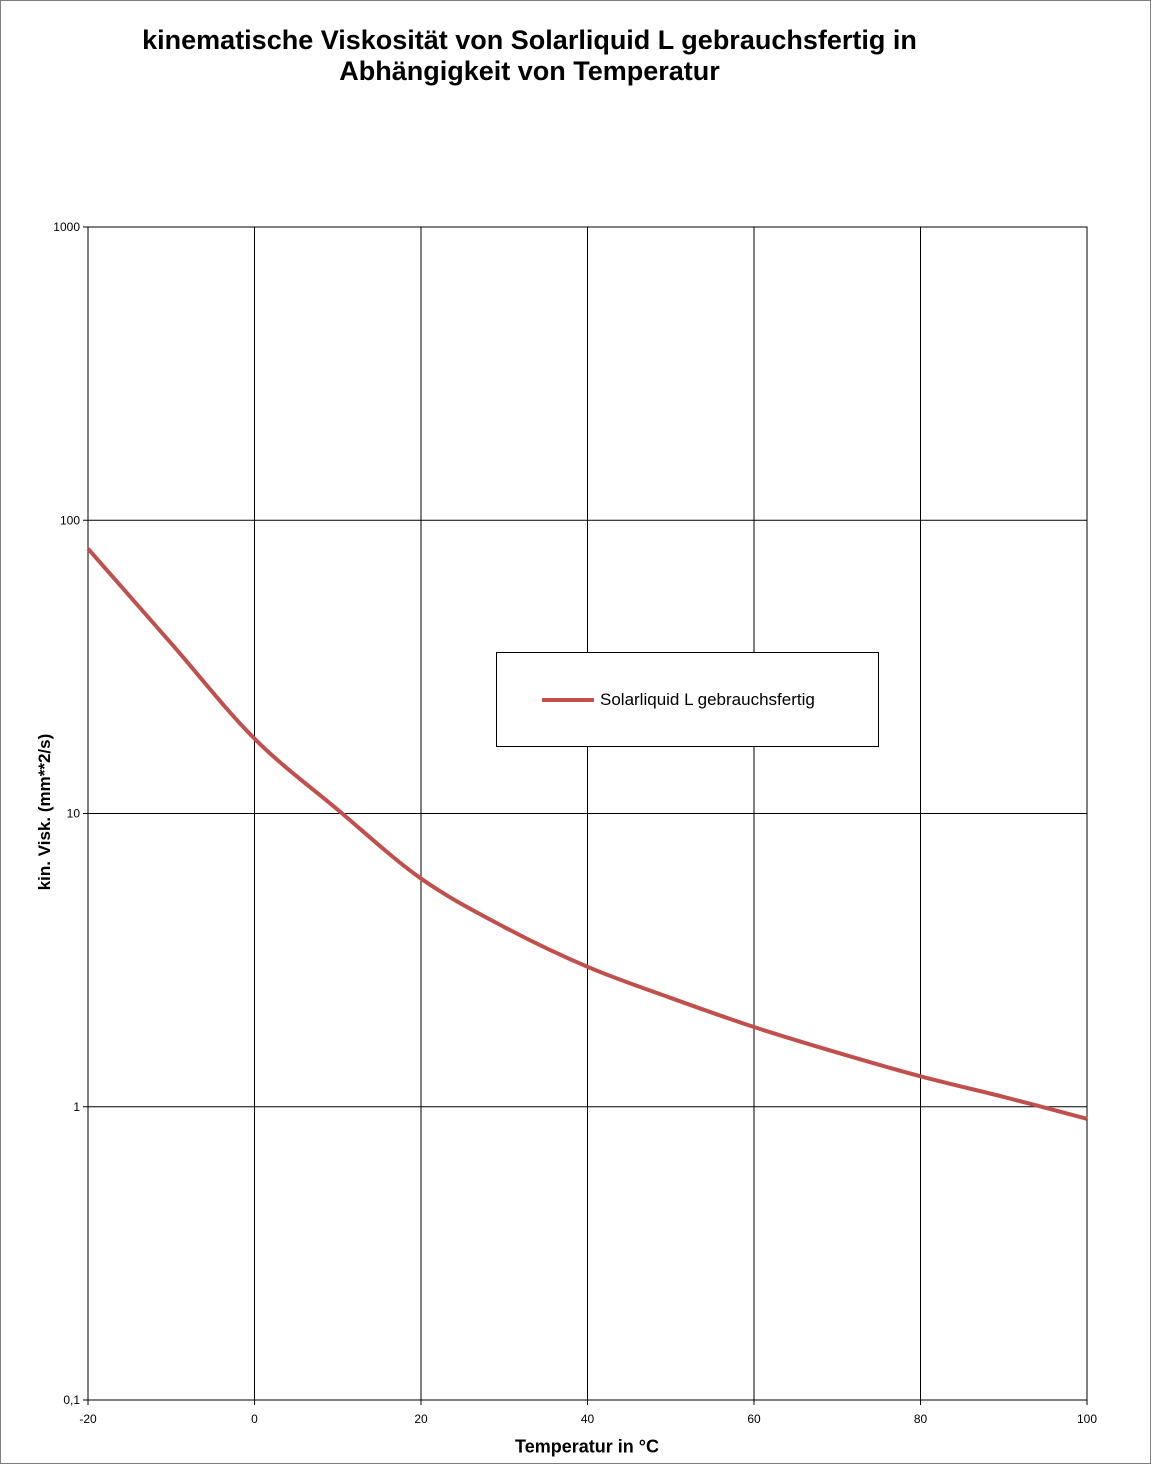 Image resolution: width=1151 pixels, height=1464 pixels. What do you see at coordinates (66, 227) in the screenshot?
I see `y-tick-label: 1000` at bounding box center [66, 227].